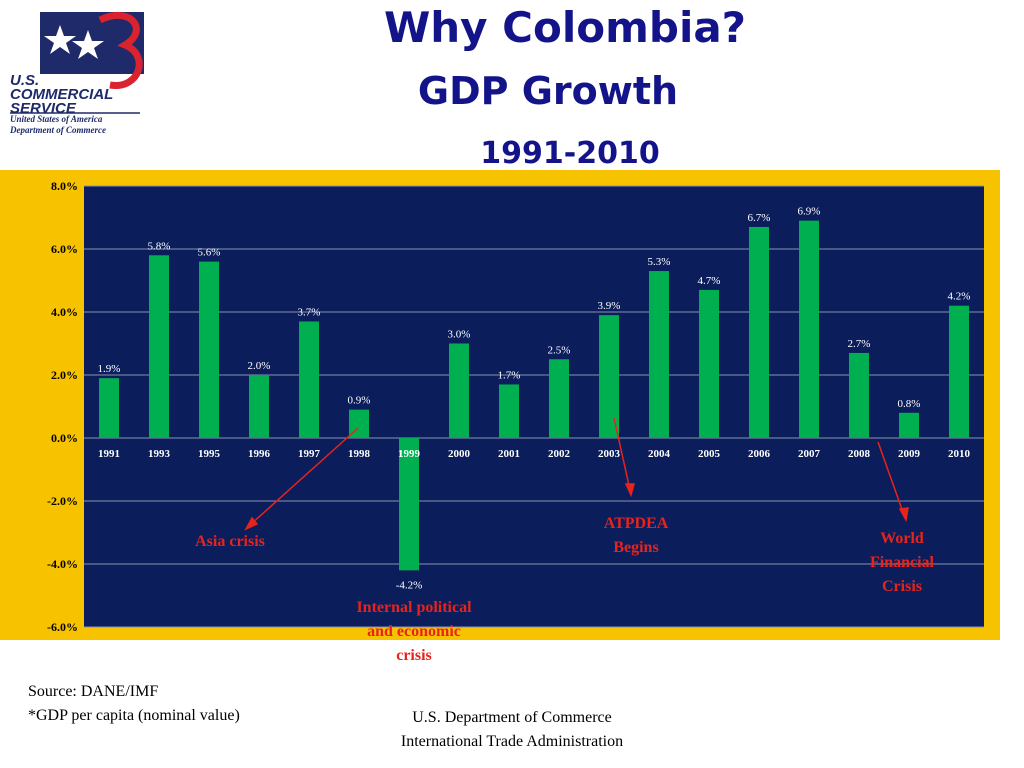 The height and width of the screenshot is (768, 1024). What do you see at coordinates (64, 375) in the screenshot?
I see `y-tick-label: 2.0%` at bounding box center [64, 375].